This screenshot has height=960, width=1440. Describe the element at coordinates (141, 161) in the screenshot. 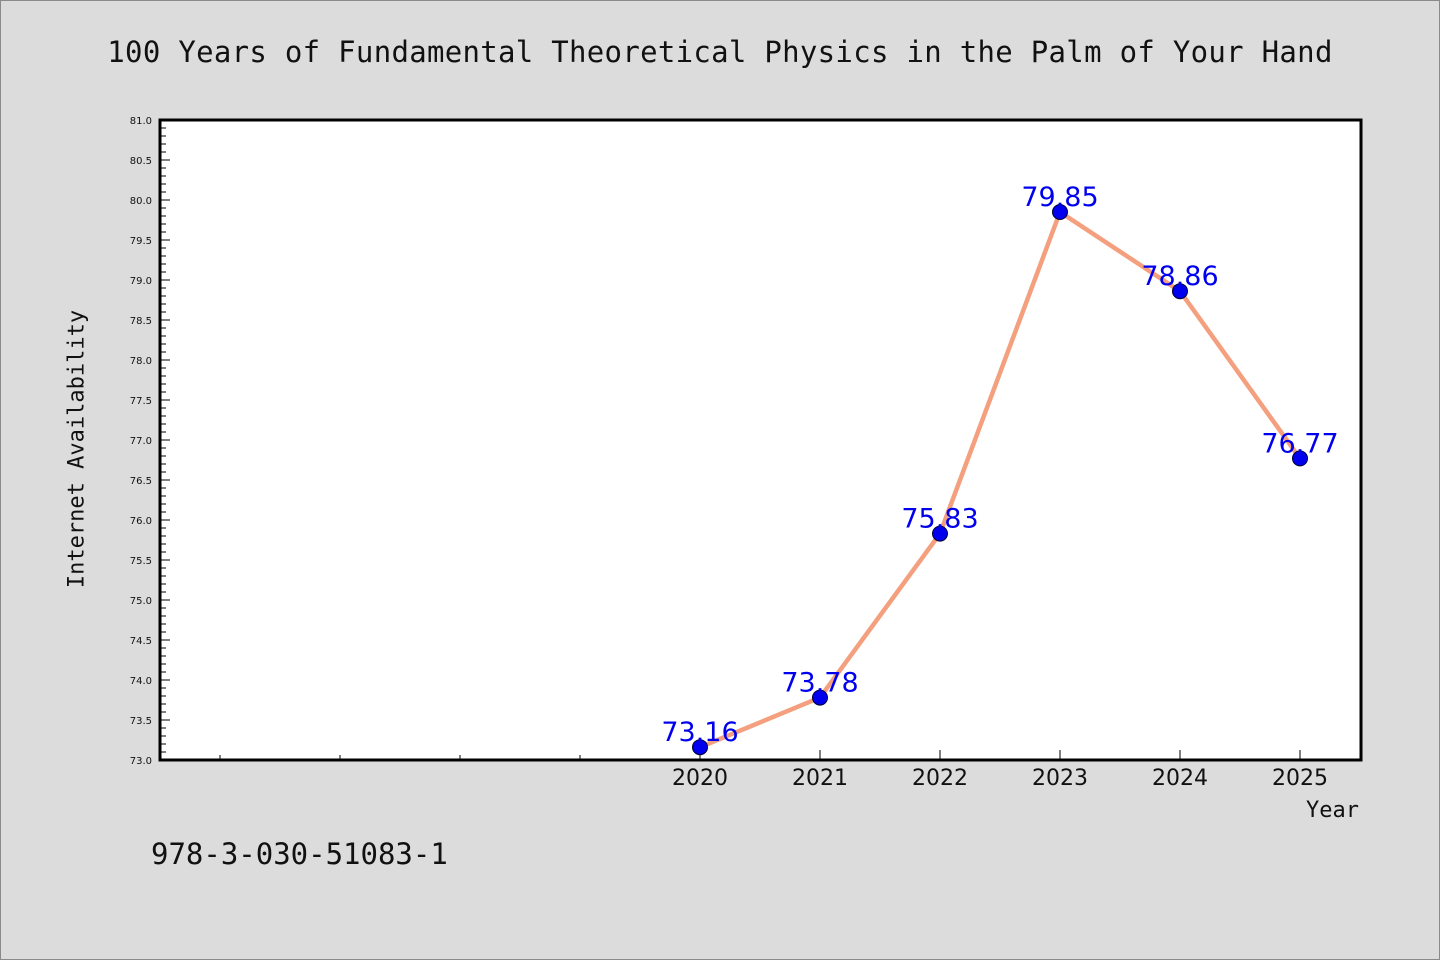

I see `y-tick-label: 80.5` at that location.